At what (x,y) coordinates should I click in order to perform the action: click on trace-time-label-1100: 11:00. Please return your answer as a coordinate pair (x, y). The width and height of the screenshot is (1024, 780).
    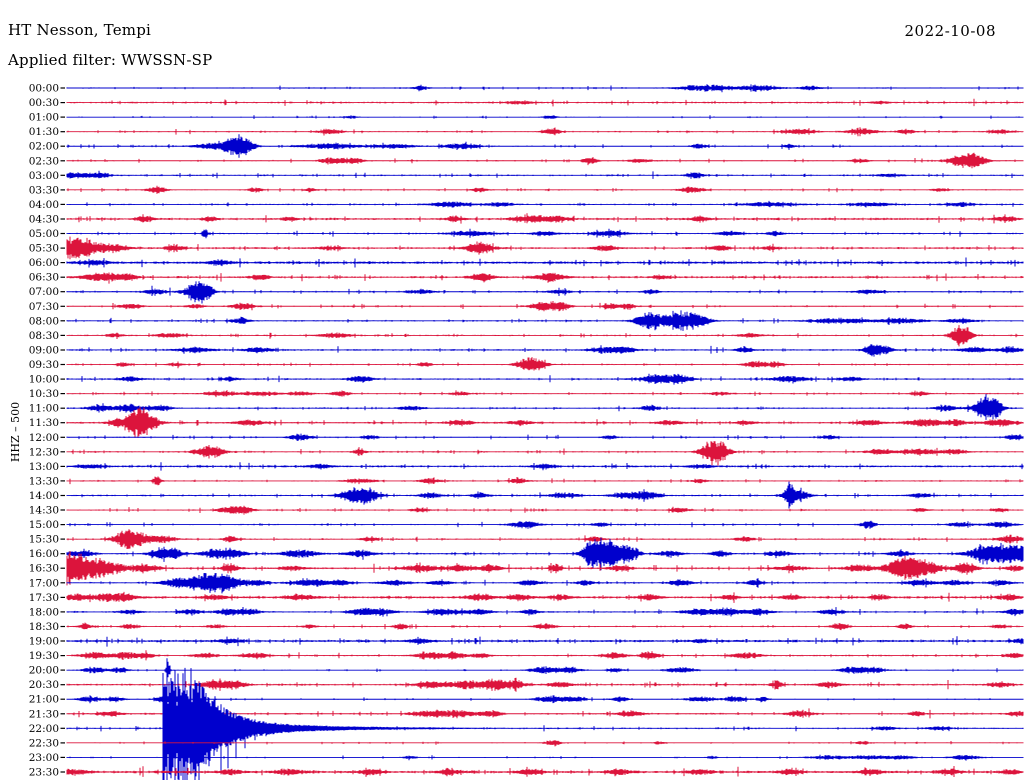
    Looking at the image, I should click on (44, 409).